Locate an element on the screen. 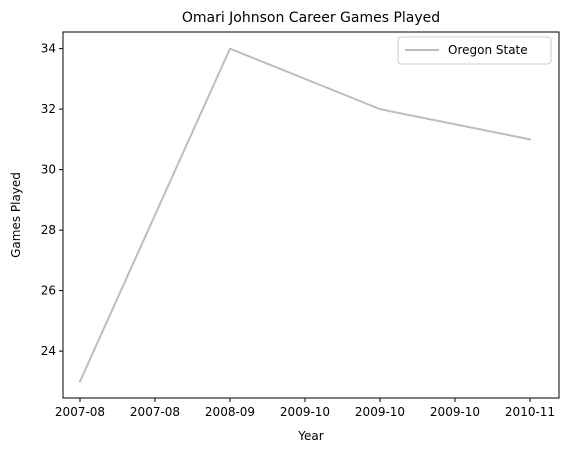  legend: Oregon State is located at coordinates (474, 50).